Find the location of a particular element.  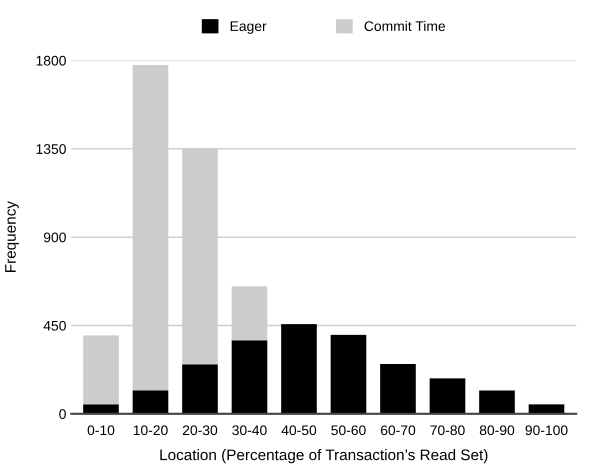

x-tick-label: 0-10 is located at coordinates (101, 430).